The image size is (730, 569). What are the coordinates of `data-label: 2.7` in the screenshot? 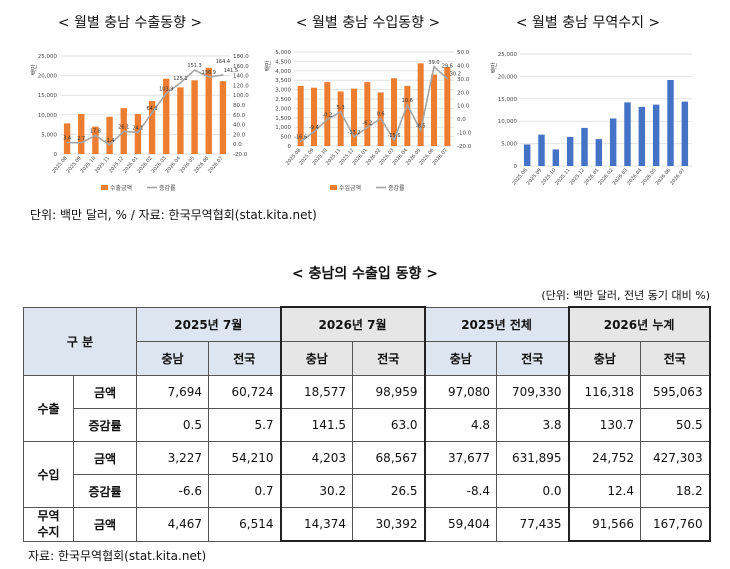 It's located at (81, 139).